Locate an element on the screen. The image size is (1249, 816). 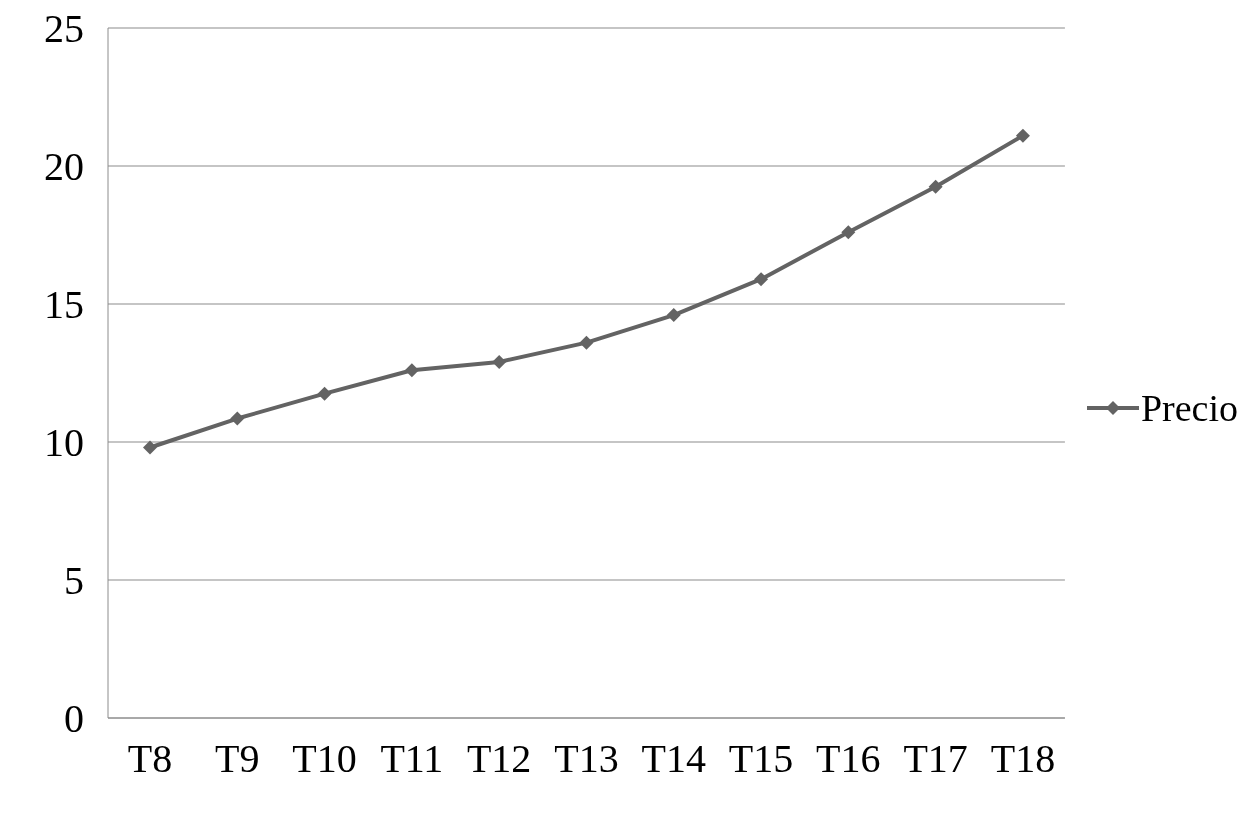
y-tick-label: 0 is located at coordinates (74, 719).